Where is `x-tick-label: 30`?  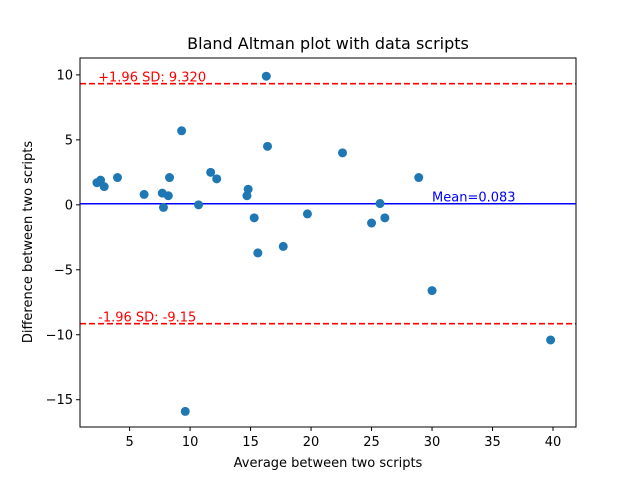 x-tick-label: 30 is located at coordinates (432, 442).